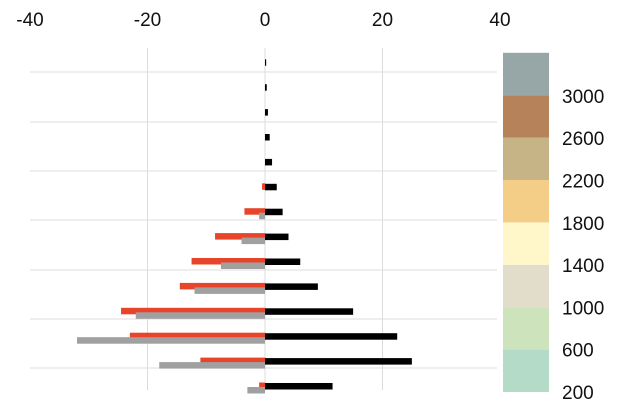 Image resolution: width=627 pixels, height=400 pixels. What do you see at coordinates (147, 20) in the screenshot?
I see `x-tick-label: -20` at bounding box center [147, 20].